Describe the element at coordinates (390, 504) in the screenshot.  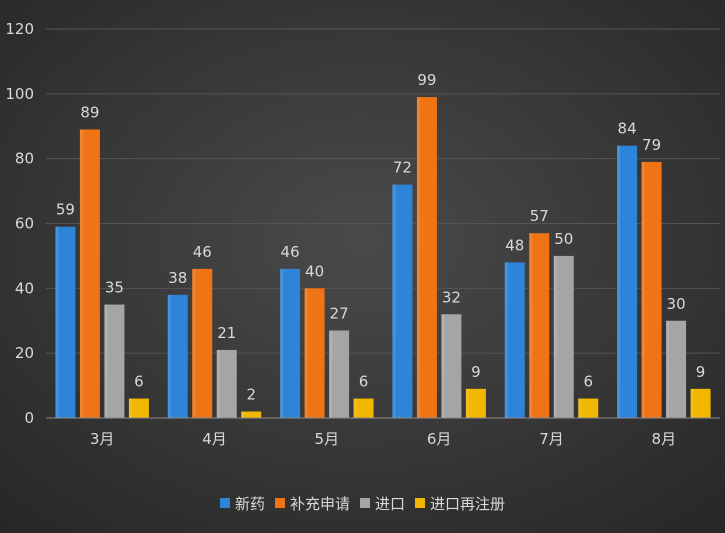
I see `legend-label: 进口` at that location.